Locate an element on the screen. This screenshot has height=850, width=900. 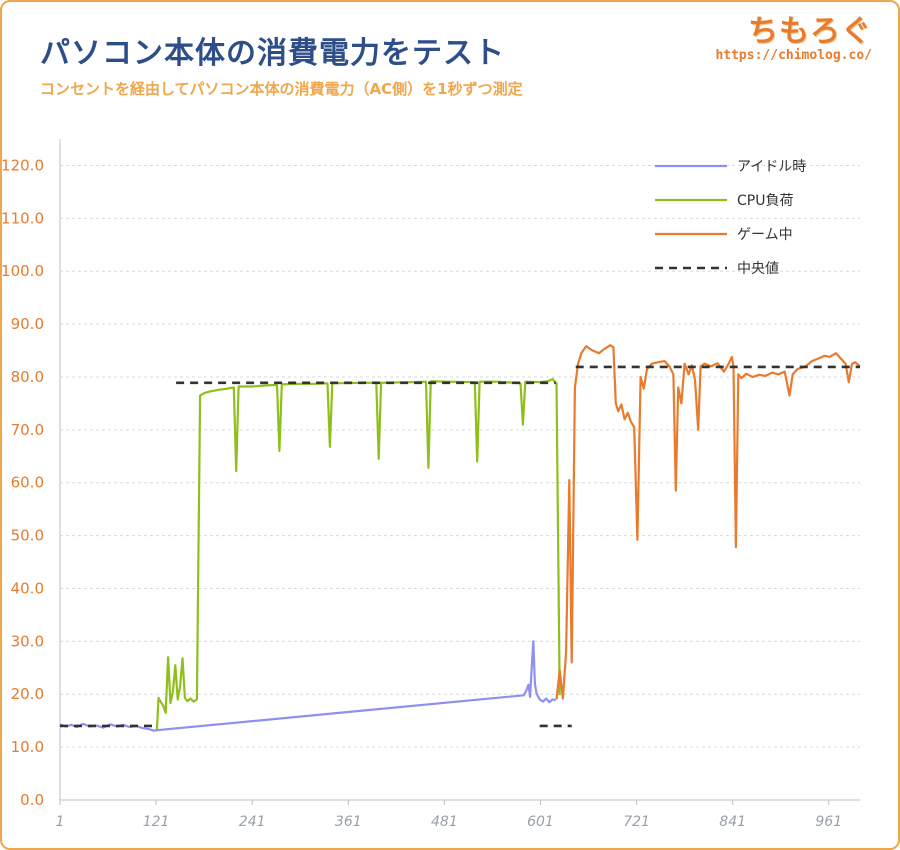
x-tick-label: 241 is located at coordinates (252, 822).